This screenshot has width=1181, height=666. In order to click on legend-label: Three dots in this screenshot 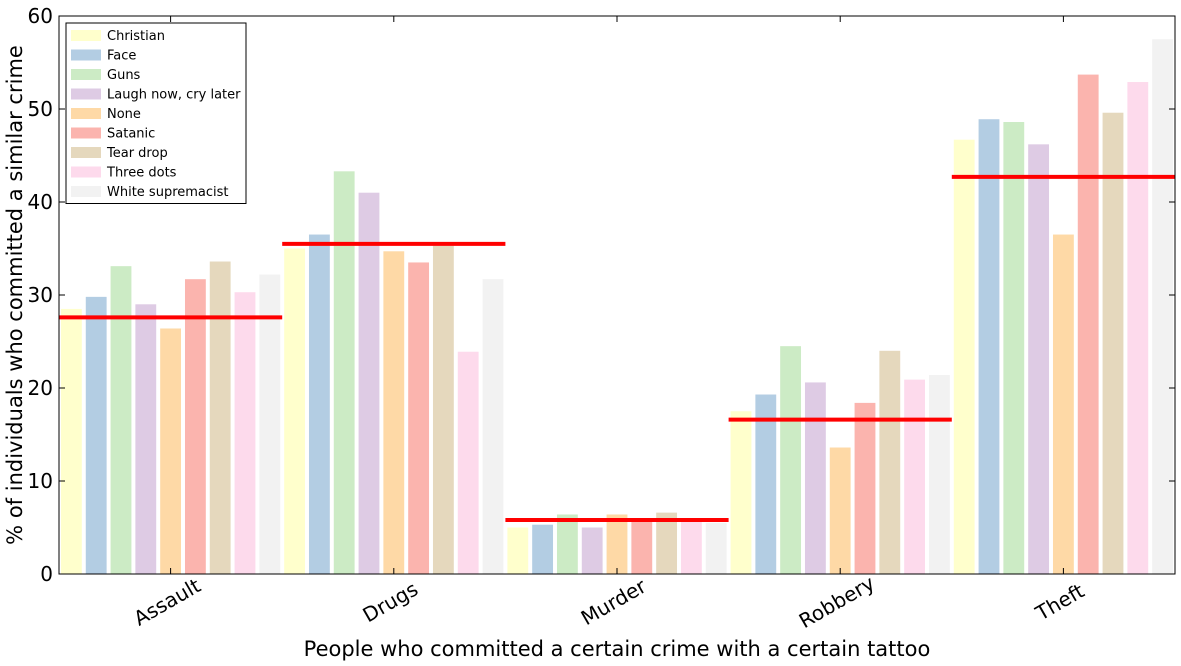, I will do `click(141, 173)`.